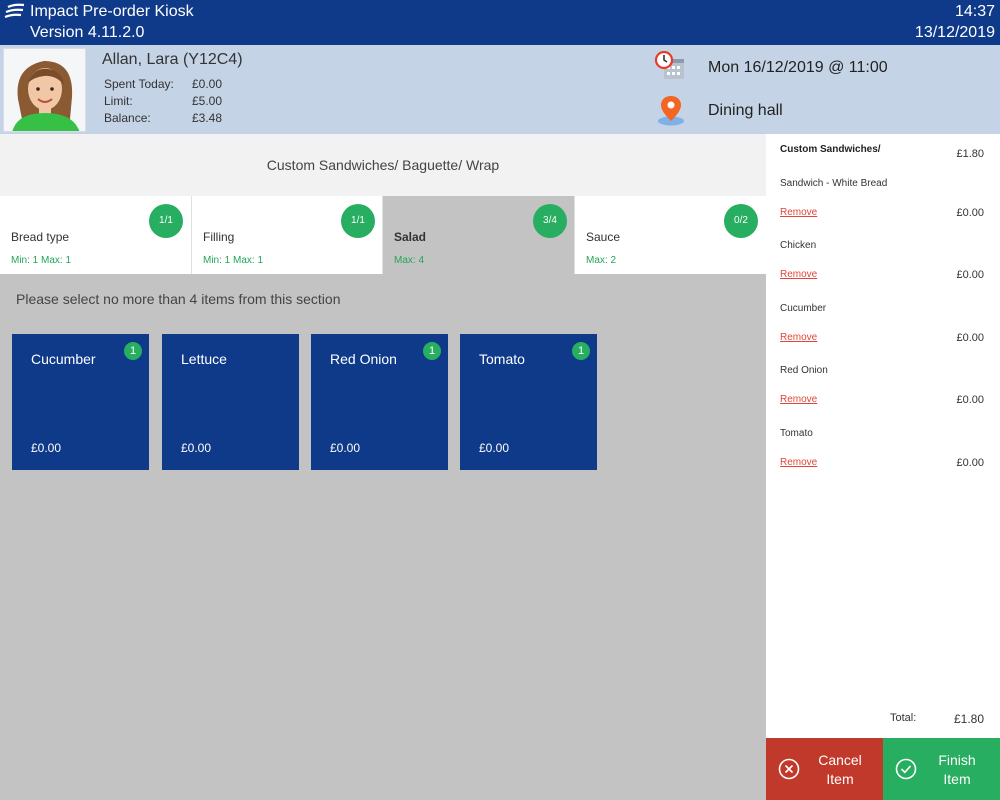 The image size is (1000, 800). What do you see at coordinates (840, 779) in the screenshot?
I see `cancel-label-line2: Item` at bounding box center [840, 779].